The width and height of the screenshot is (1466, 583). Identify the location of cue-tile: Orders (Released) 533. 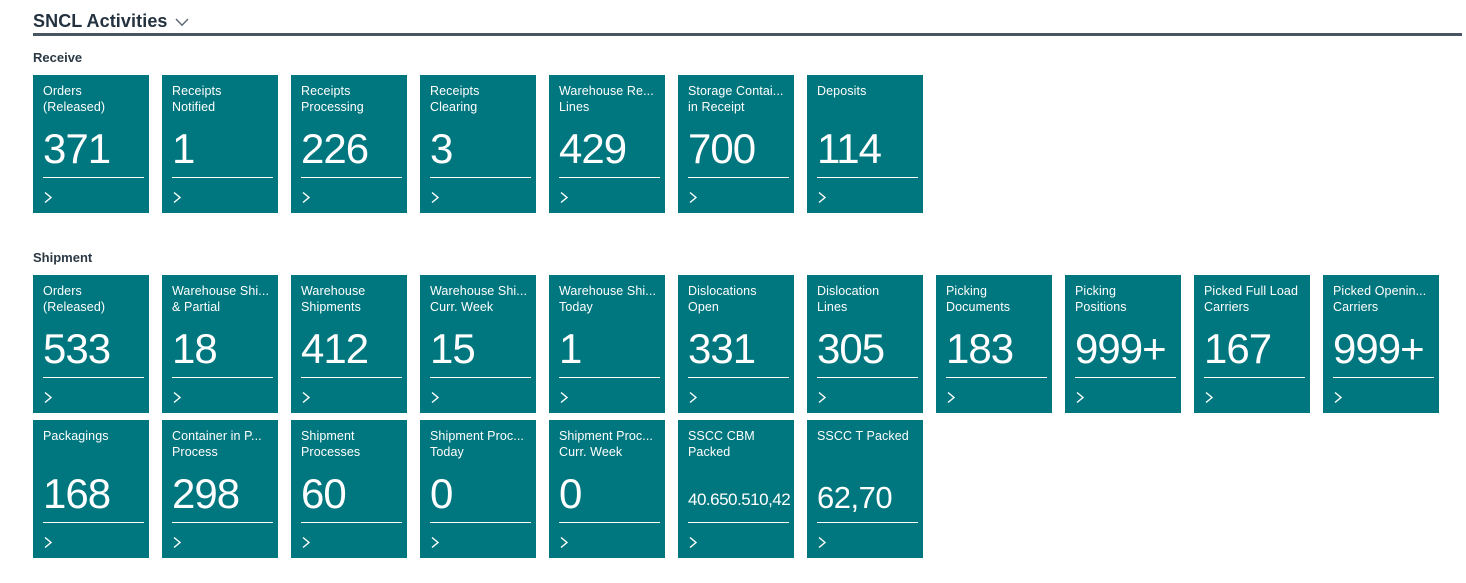
(91, 344).